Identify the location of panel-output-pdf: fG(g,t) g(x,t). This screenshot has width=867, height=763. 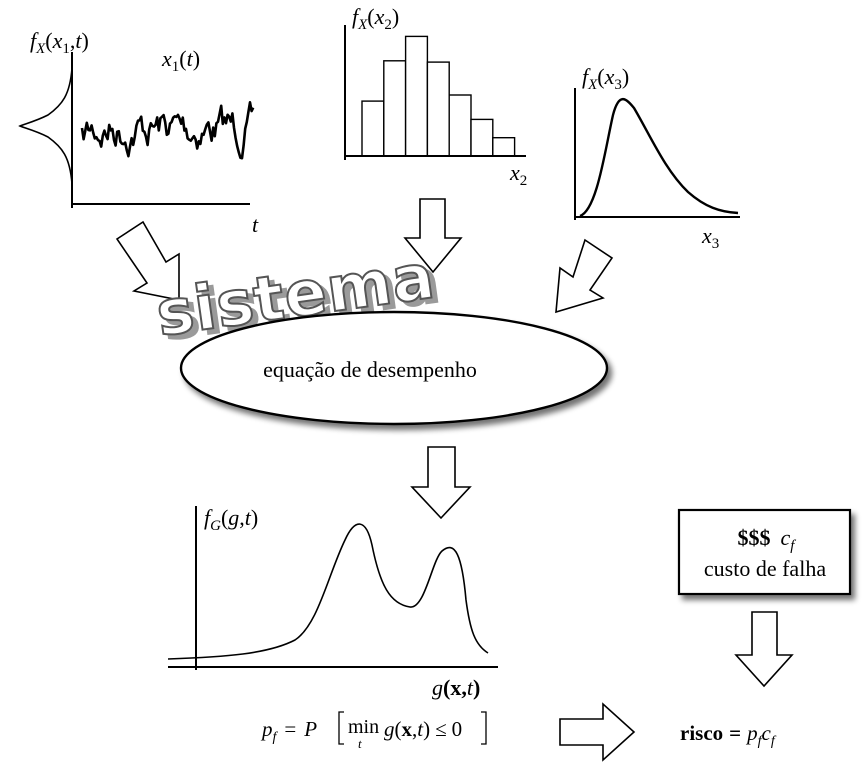
(332, 602).